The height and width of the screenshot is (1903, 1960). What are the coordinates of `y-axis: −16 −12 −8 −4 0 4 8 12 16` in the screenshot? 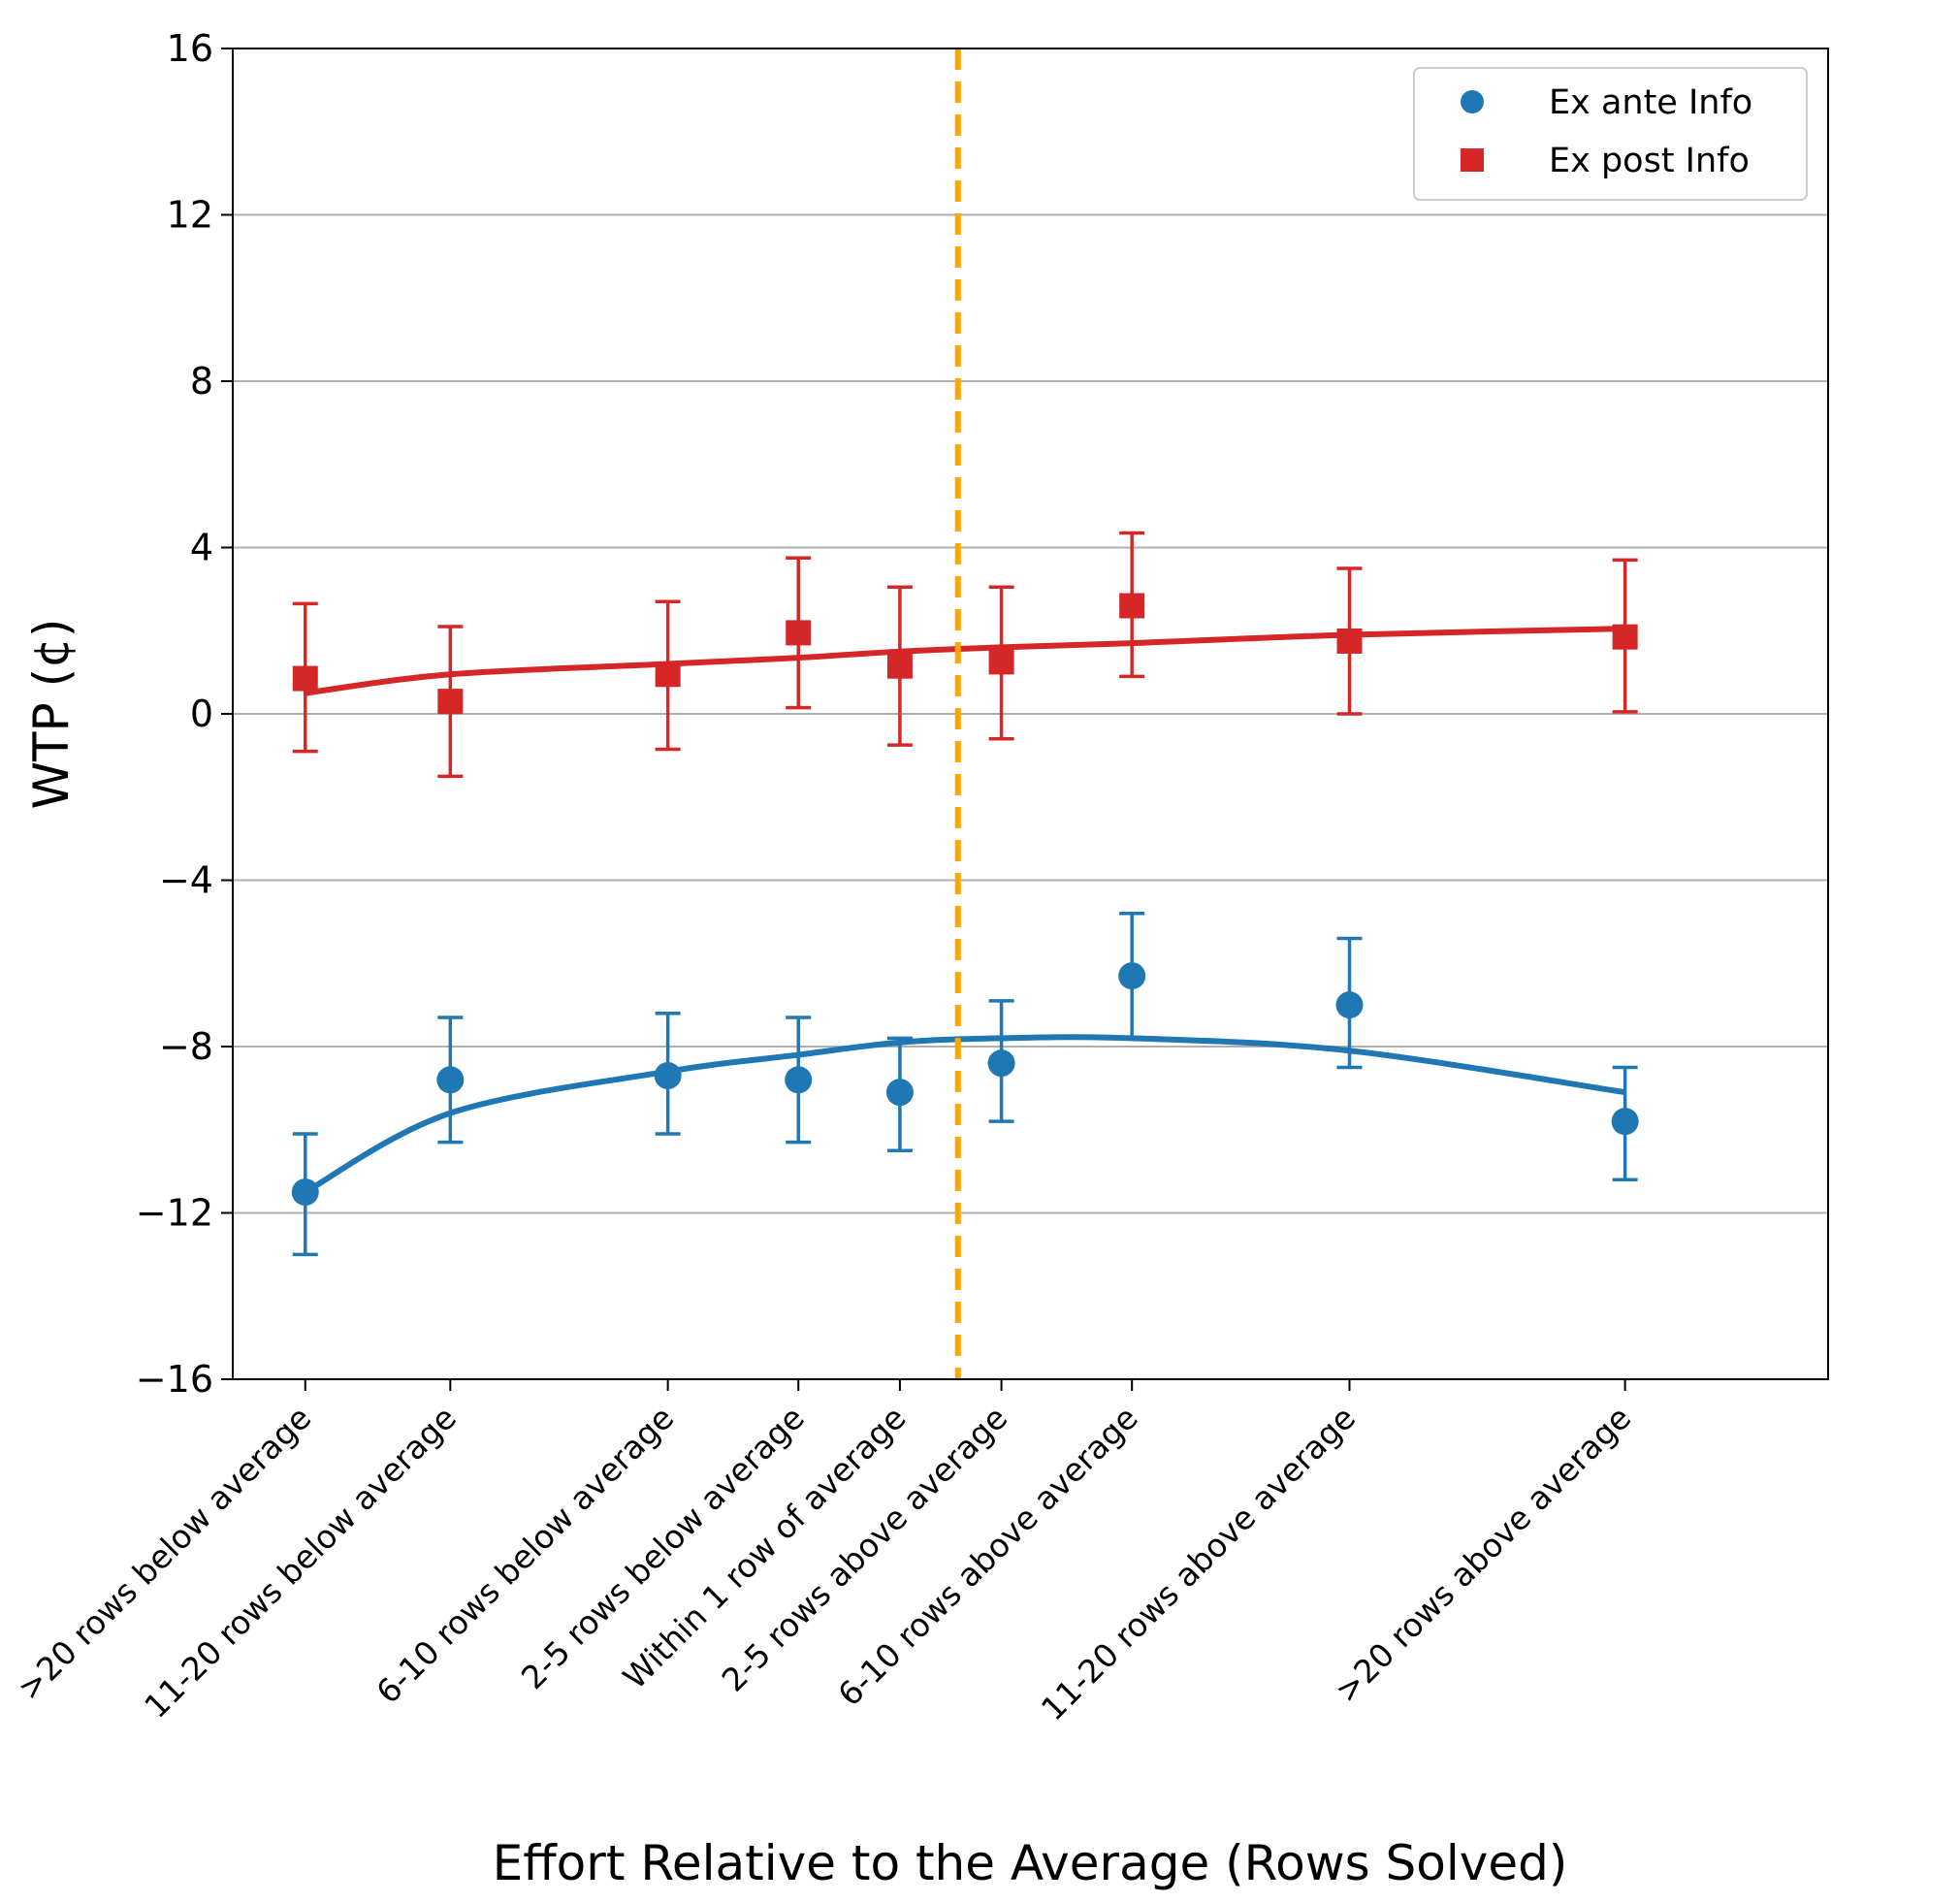 It's located at (184, 714).